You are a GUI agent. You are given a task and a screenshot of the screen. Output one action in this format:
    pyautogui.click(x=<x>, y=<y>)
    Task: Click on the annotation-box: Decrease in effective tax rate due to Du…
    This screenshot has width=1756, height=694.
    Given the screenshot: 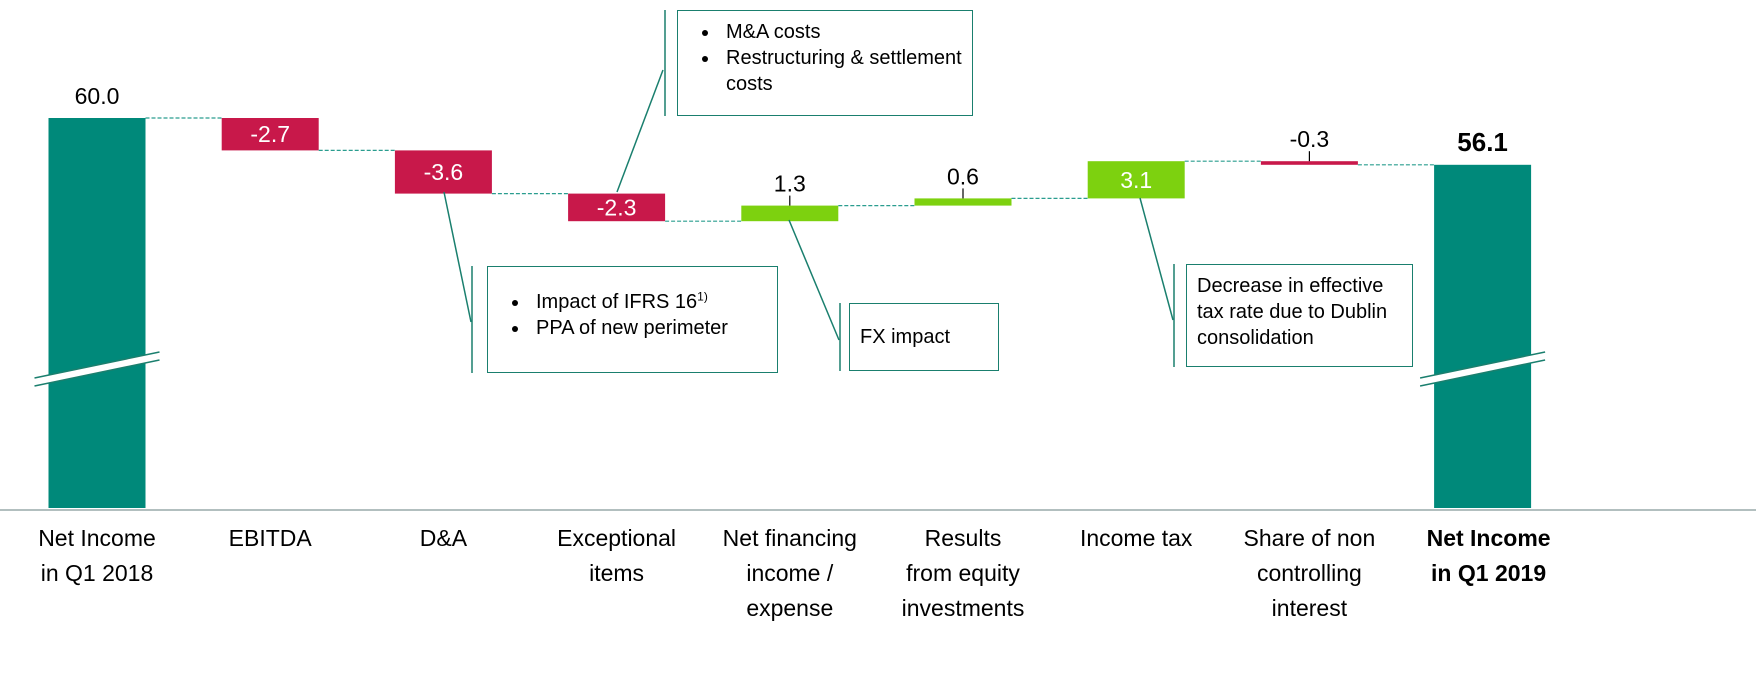 What is the action you would take?
    pyautogui.click(x=1299, y=315)
    